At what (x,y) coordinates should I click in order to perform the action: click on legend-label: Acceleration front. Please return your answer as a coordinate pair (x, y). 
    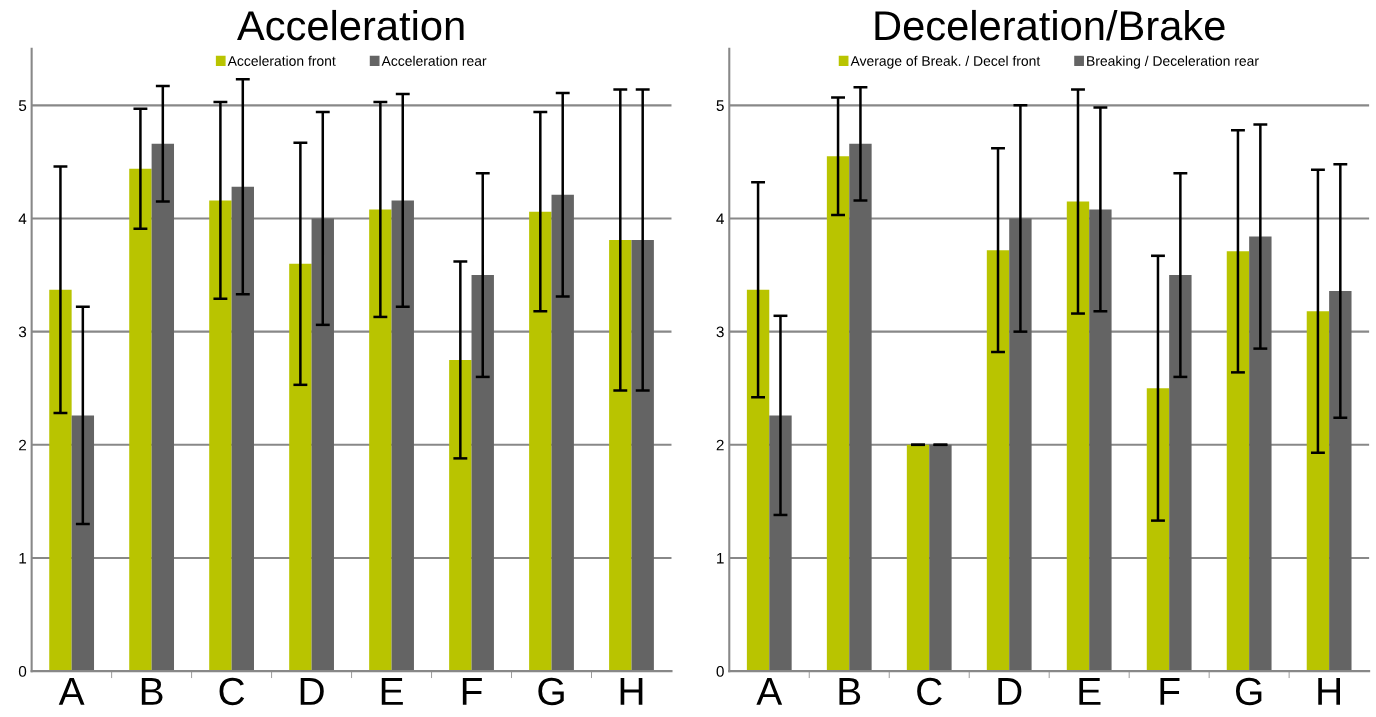
    Looking at the image, I should click on (281, 60).